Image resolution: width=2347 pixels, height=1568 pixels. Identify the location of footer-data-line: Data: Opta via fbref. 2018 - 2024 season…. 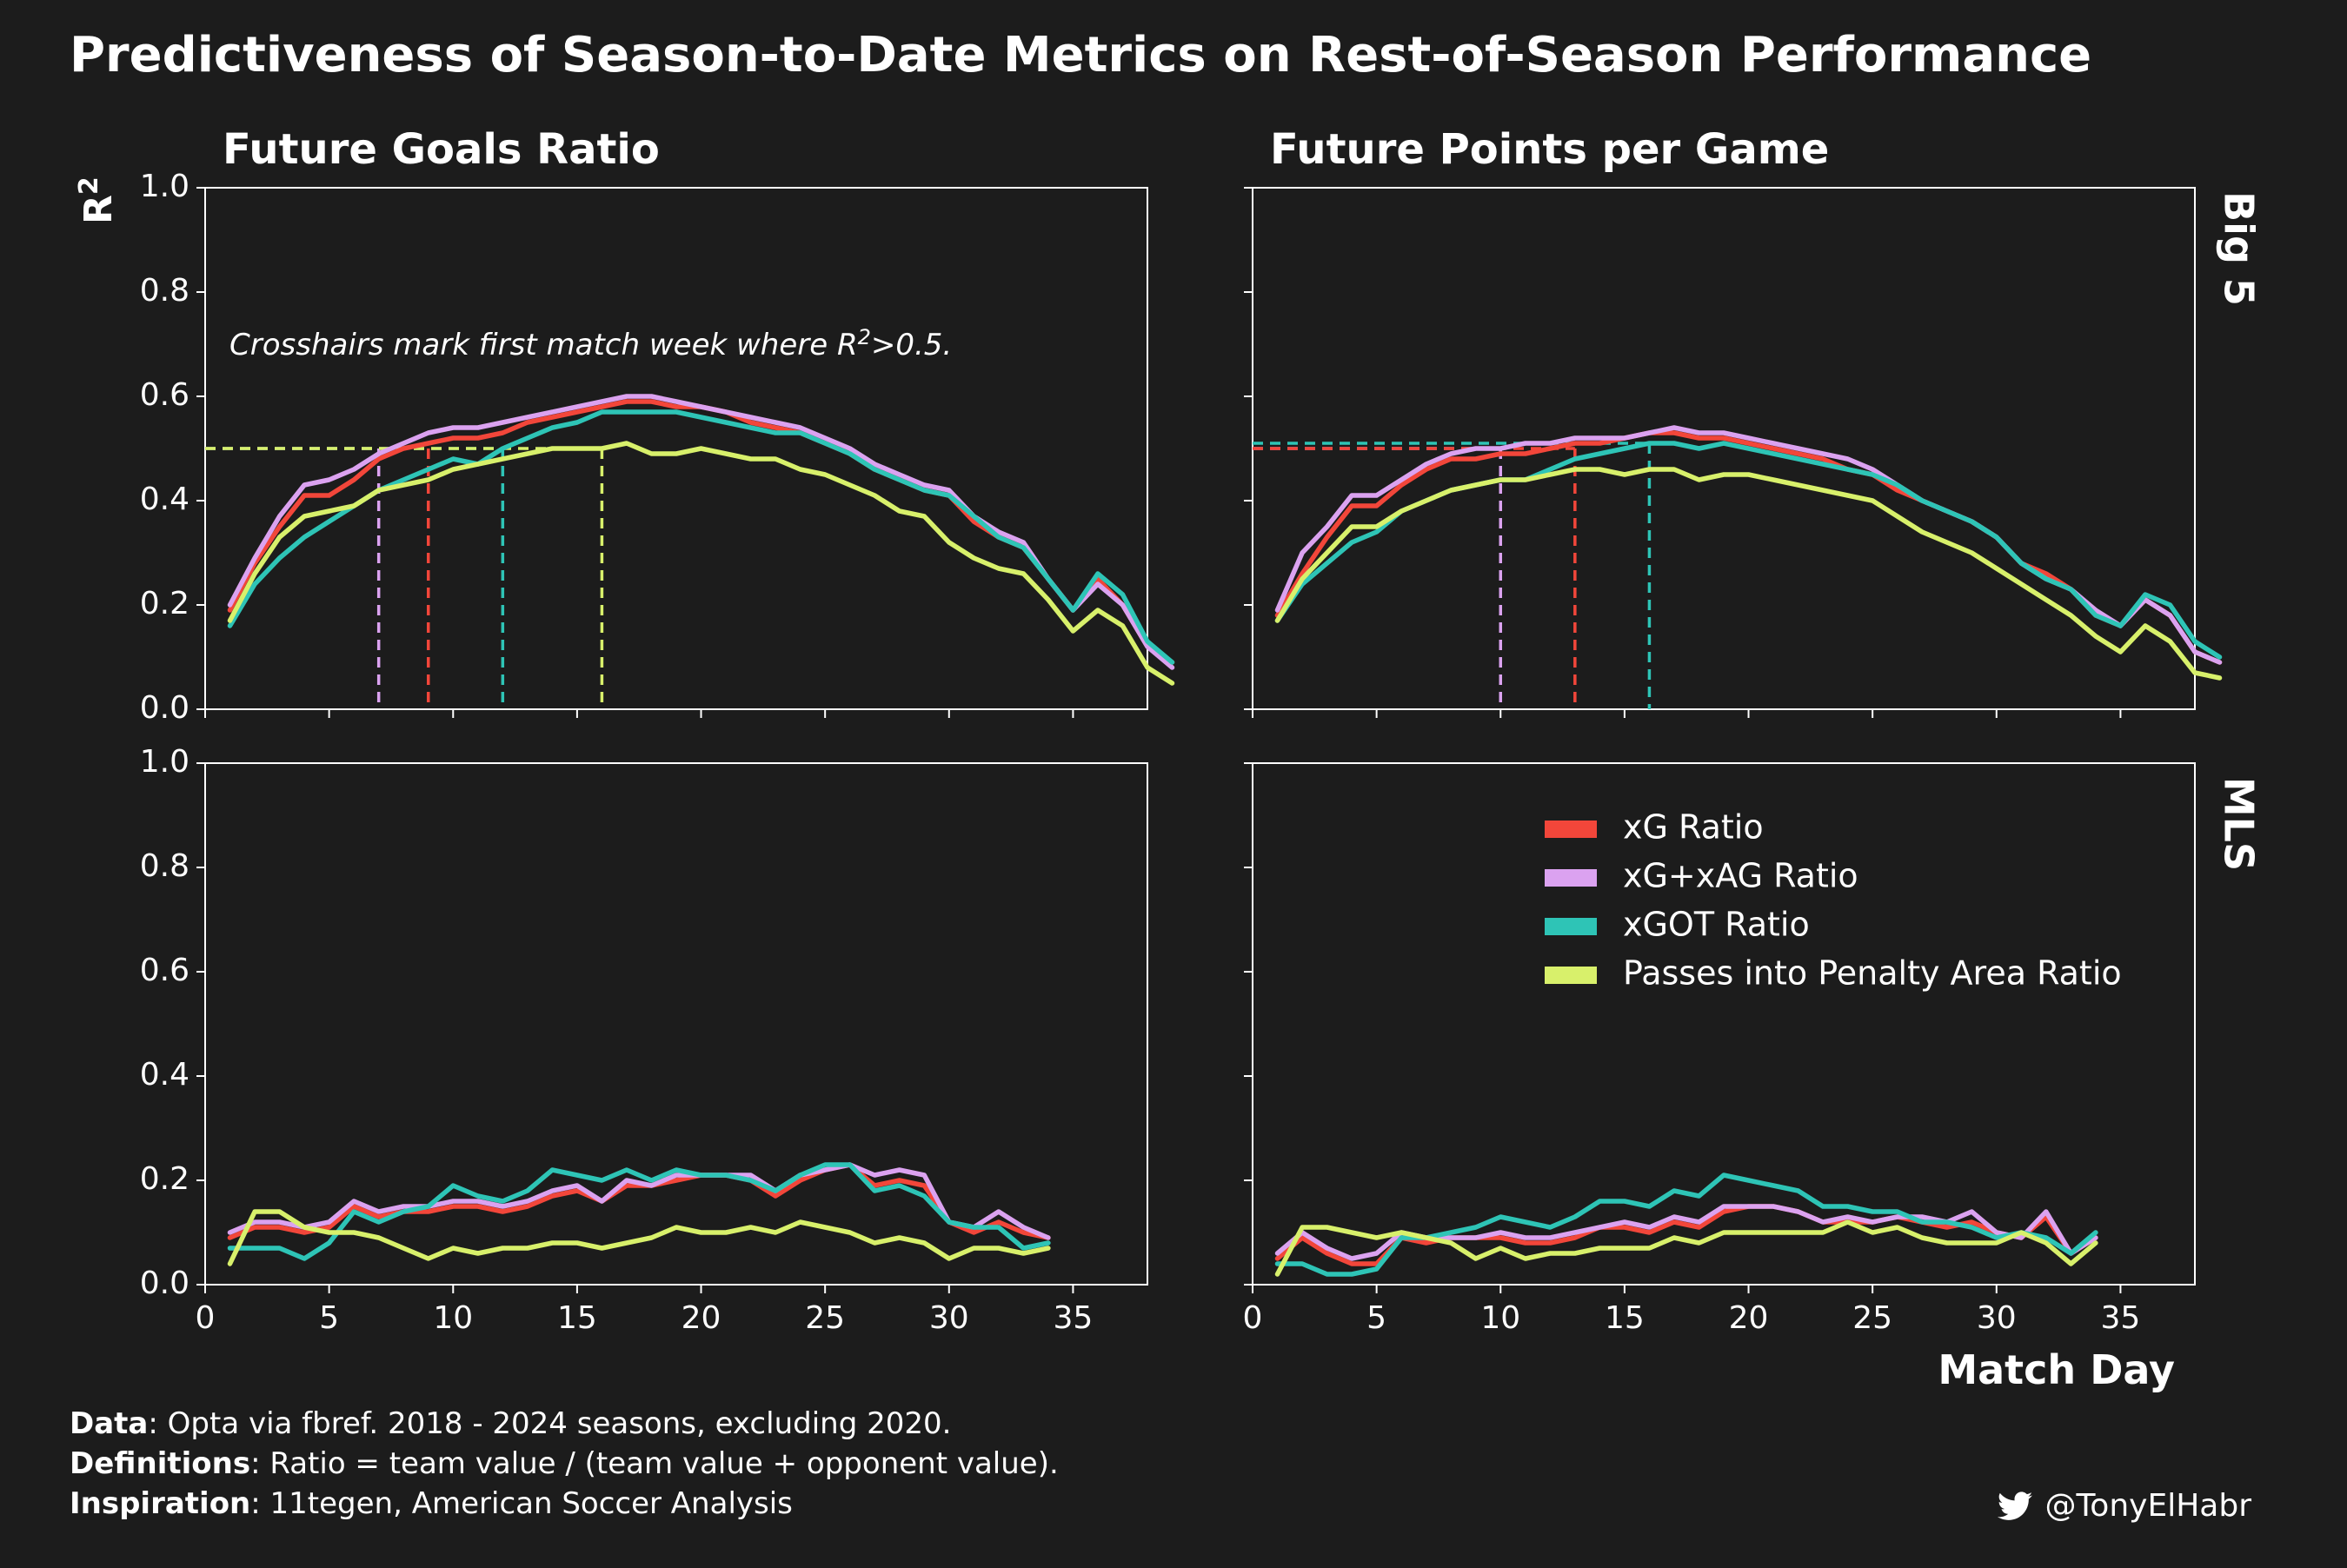
(564, 1424).